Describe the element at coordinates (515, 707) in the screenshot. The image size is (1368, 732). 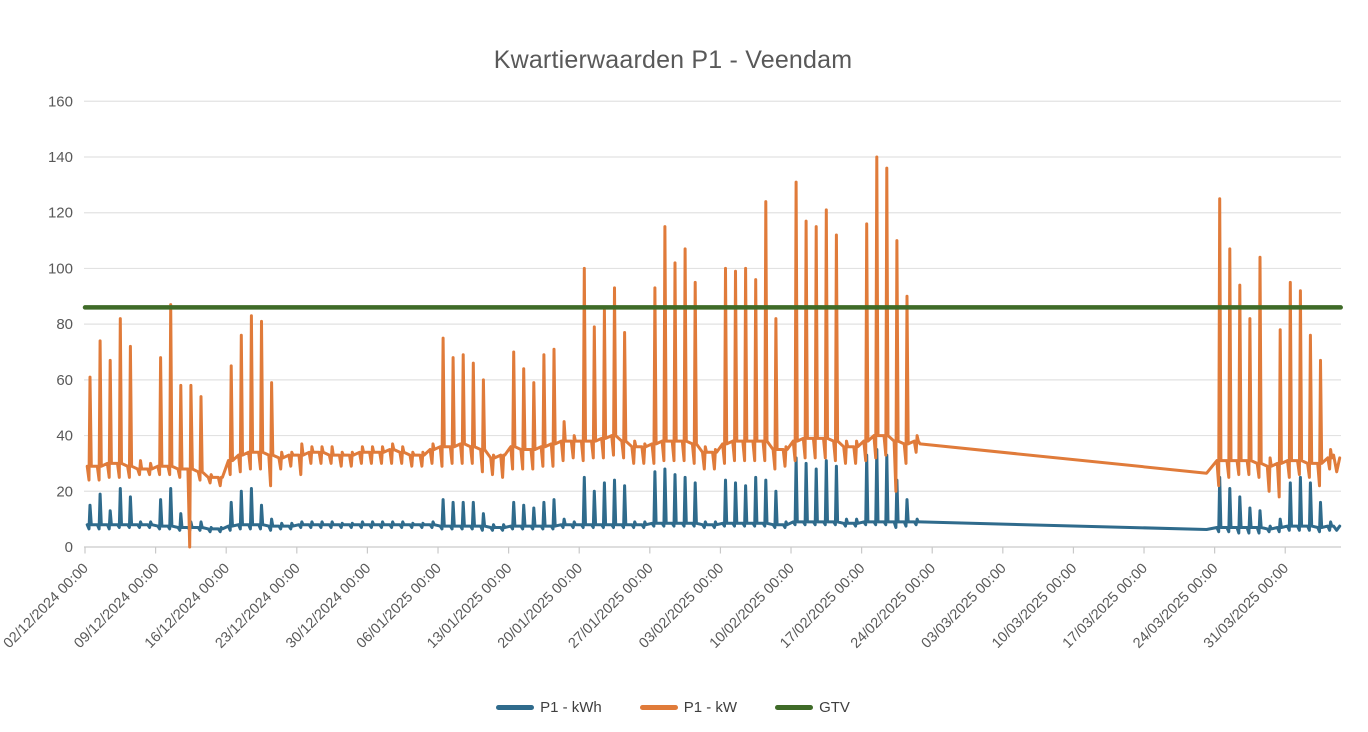
I see `legend-swatch-p1-kwh-icon` at that location.